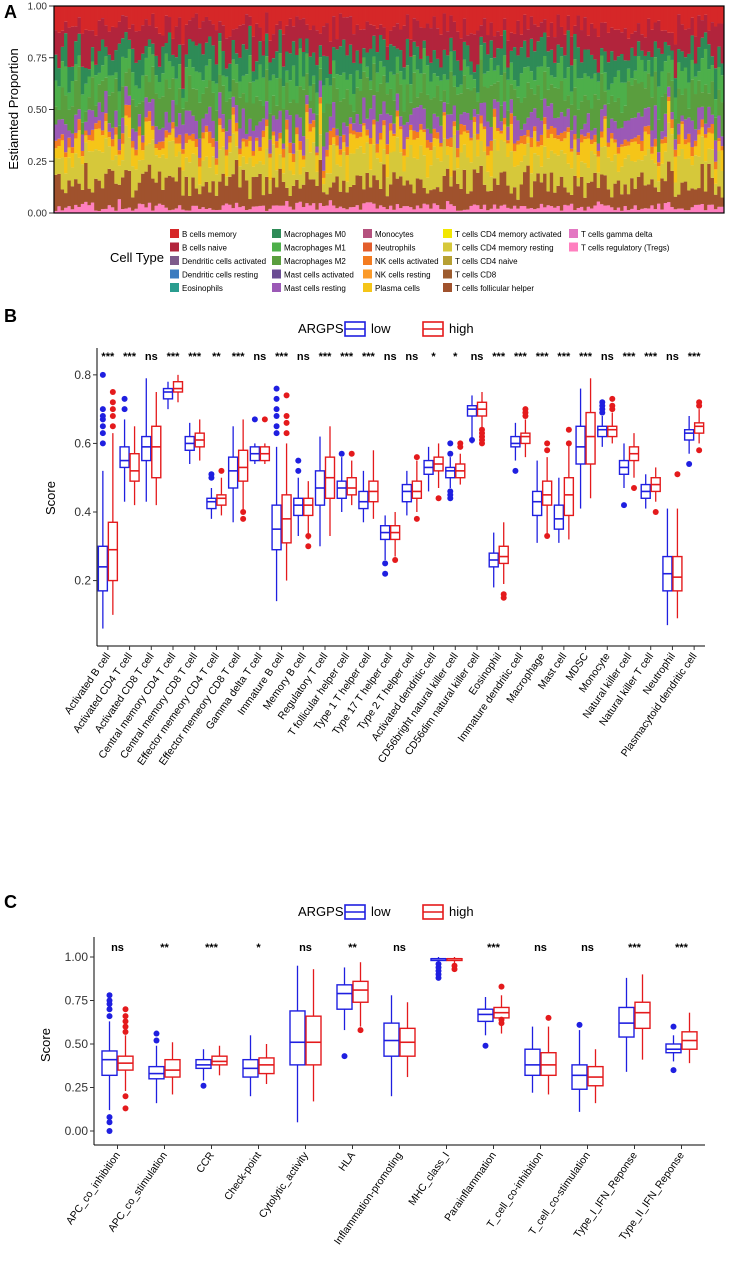  I want to click on panel-c-box-low, so click(297, 1038).